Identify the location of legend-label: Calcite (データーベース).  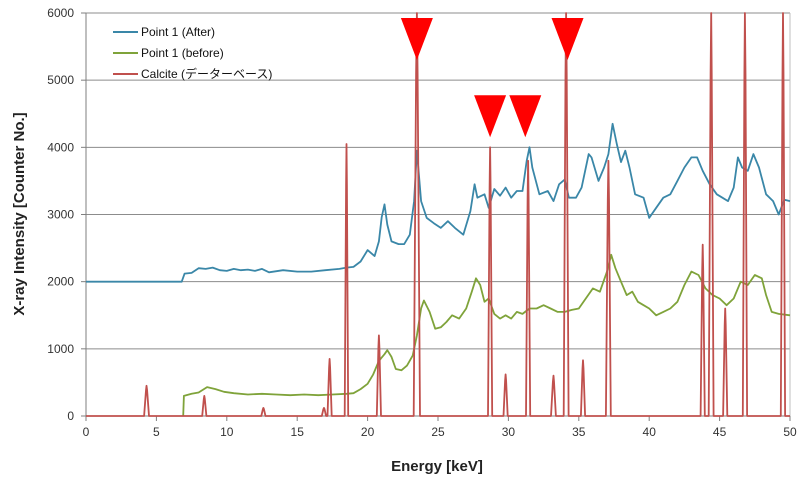
(206, 73).